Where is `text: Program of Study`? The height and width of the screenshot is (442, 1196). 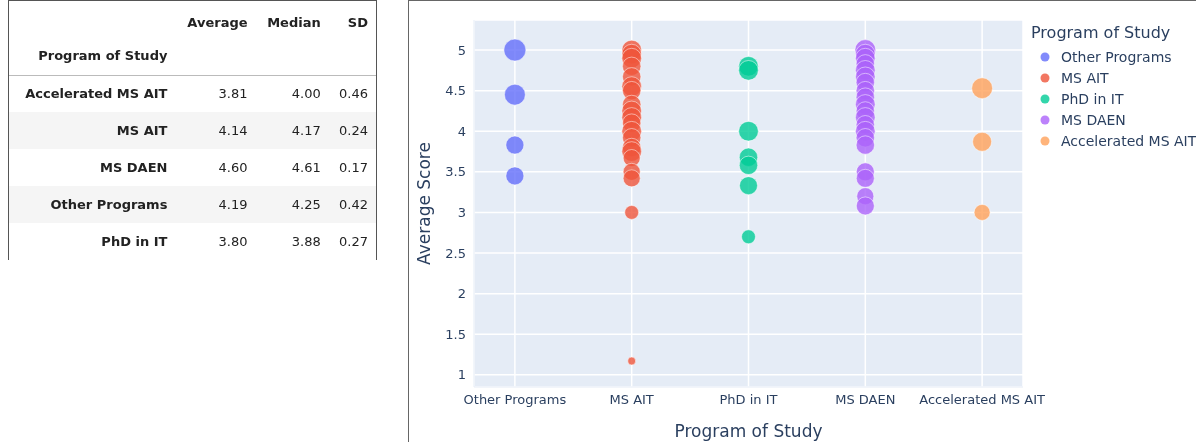
text: Program of Study is located at coordinates (103, 56).